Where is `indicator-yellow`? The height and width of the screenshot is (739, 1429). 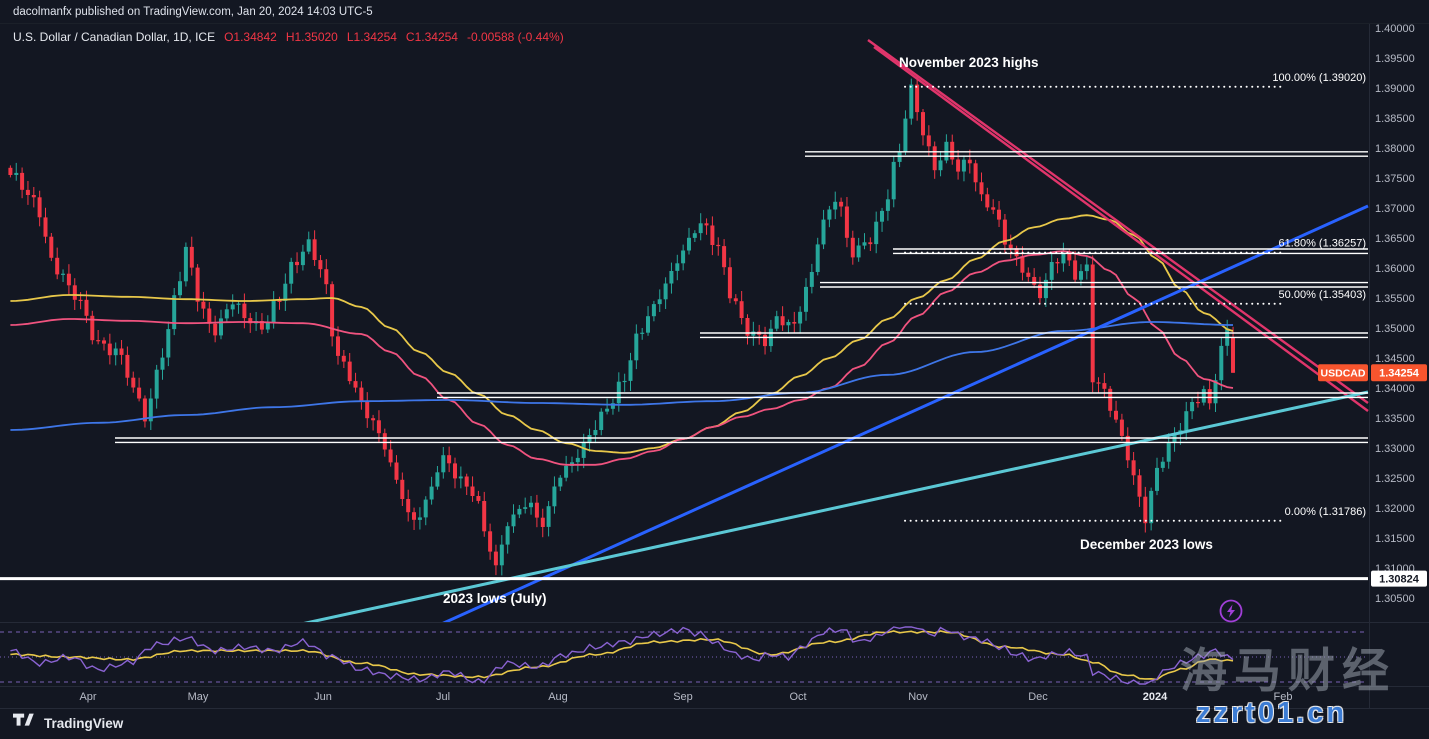
indicator-yellow is located at coordinates (622, 655).